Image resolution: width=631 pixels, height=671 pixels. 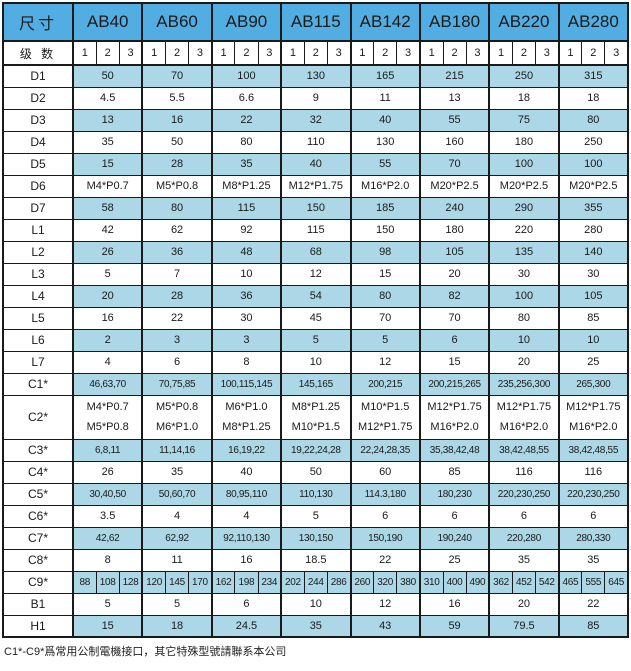 I want to click on cell-C7-AB40: 42,62, so click(x=107, y=538).